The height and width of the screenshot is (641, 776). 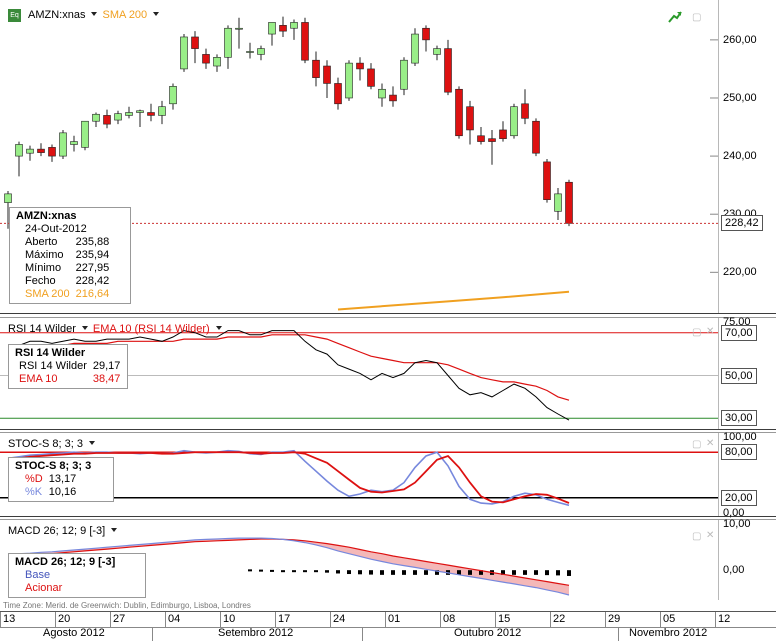 I want to click on legend-row: Mínimo 227,95, so click(x=67, y=268).